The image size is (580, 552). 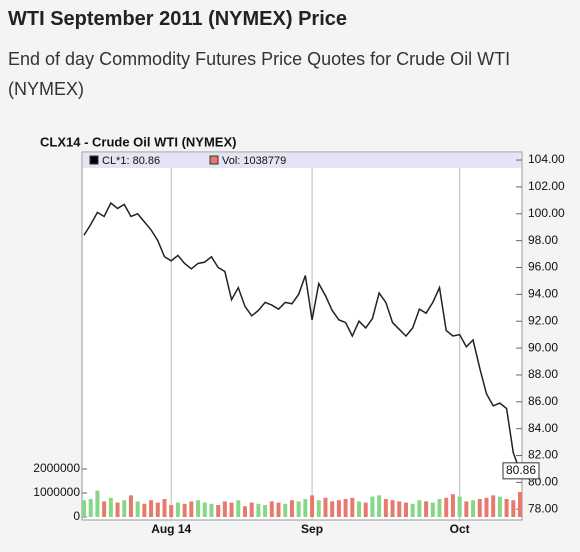 What do you see at coordinates (546, 213) in the screenshot?
I see `y-tick-label: 100.00` at bounding box center [546, 213].